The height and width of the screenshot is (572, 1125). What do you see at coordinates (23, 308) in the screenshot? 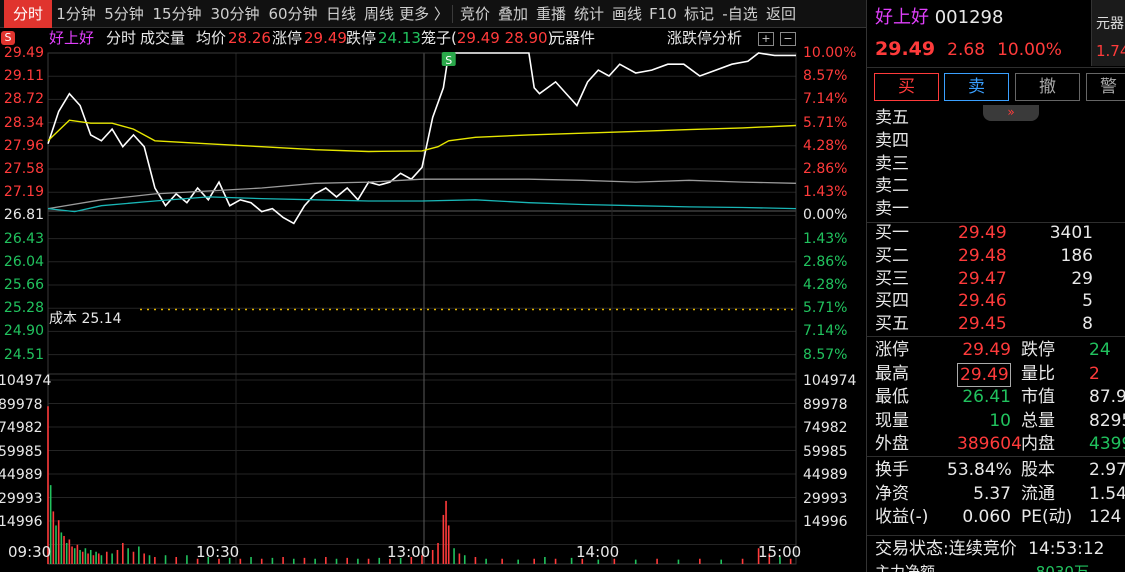
I see `price-tick-label: 25.28` at bounding box center [23, 308].